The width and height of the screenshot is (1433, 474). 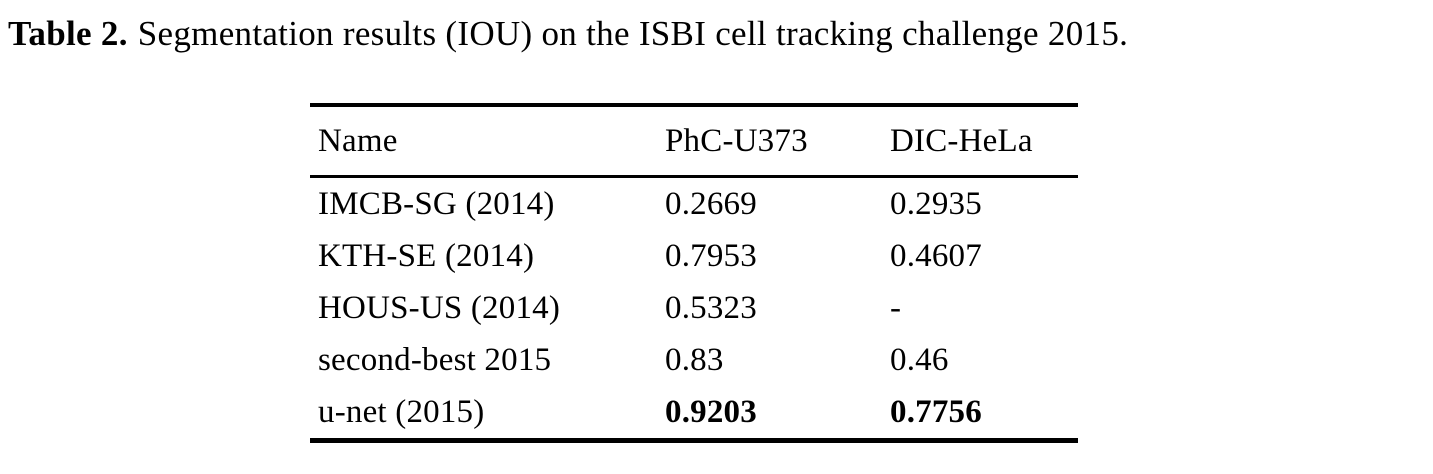 What do you see at coordinates (435, 359) in the screenshot?
I see `cell-name: second-best 2015` at bounding box center [435, 359].